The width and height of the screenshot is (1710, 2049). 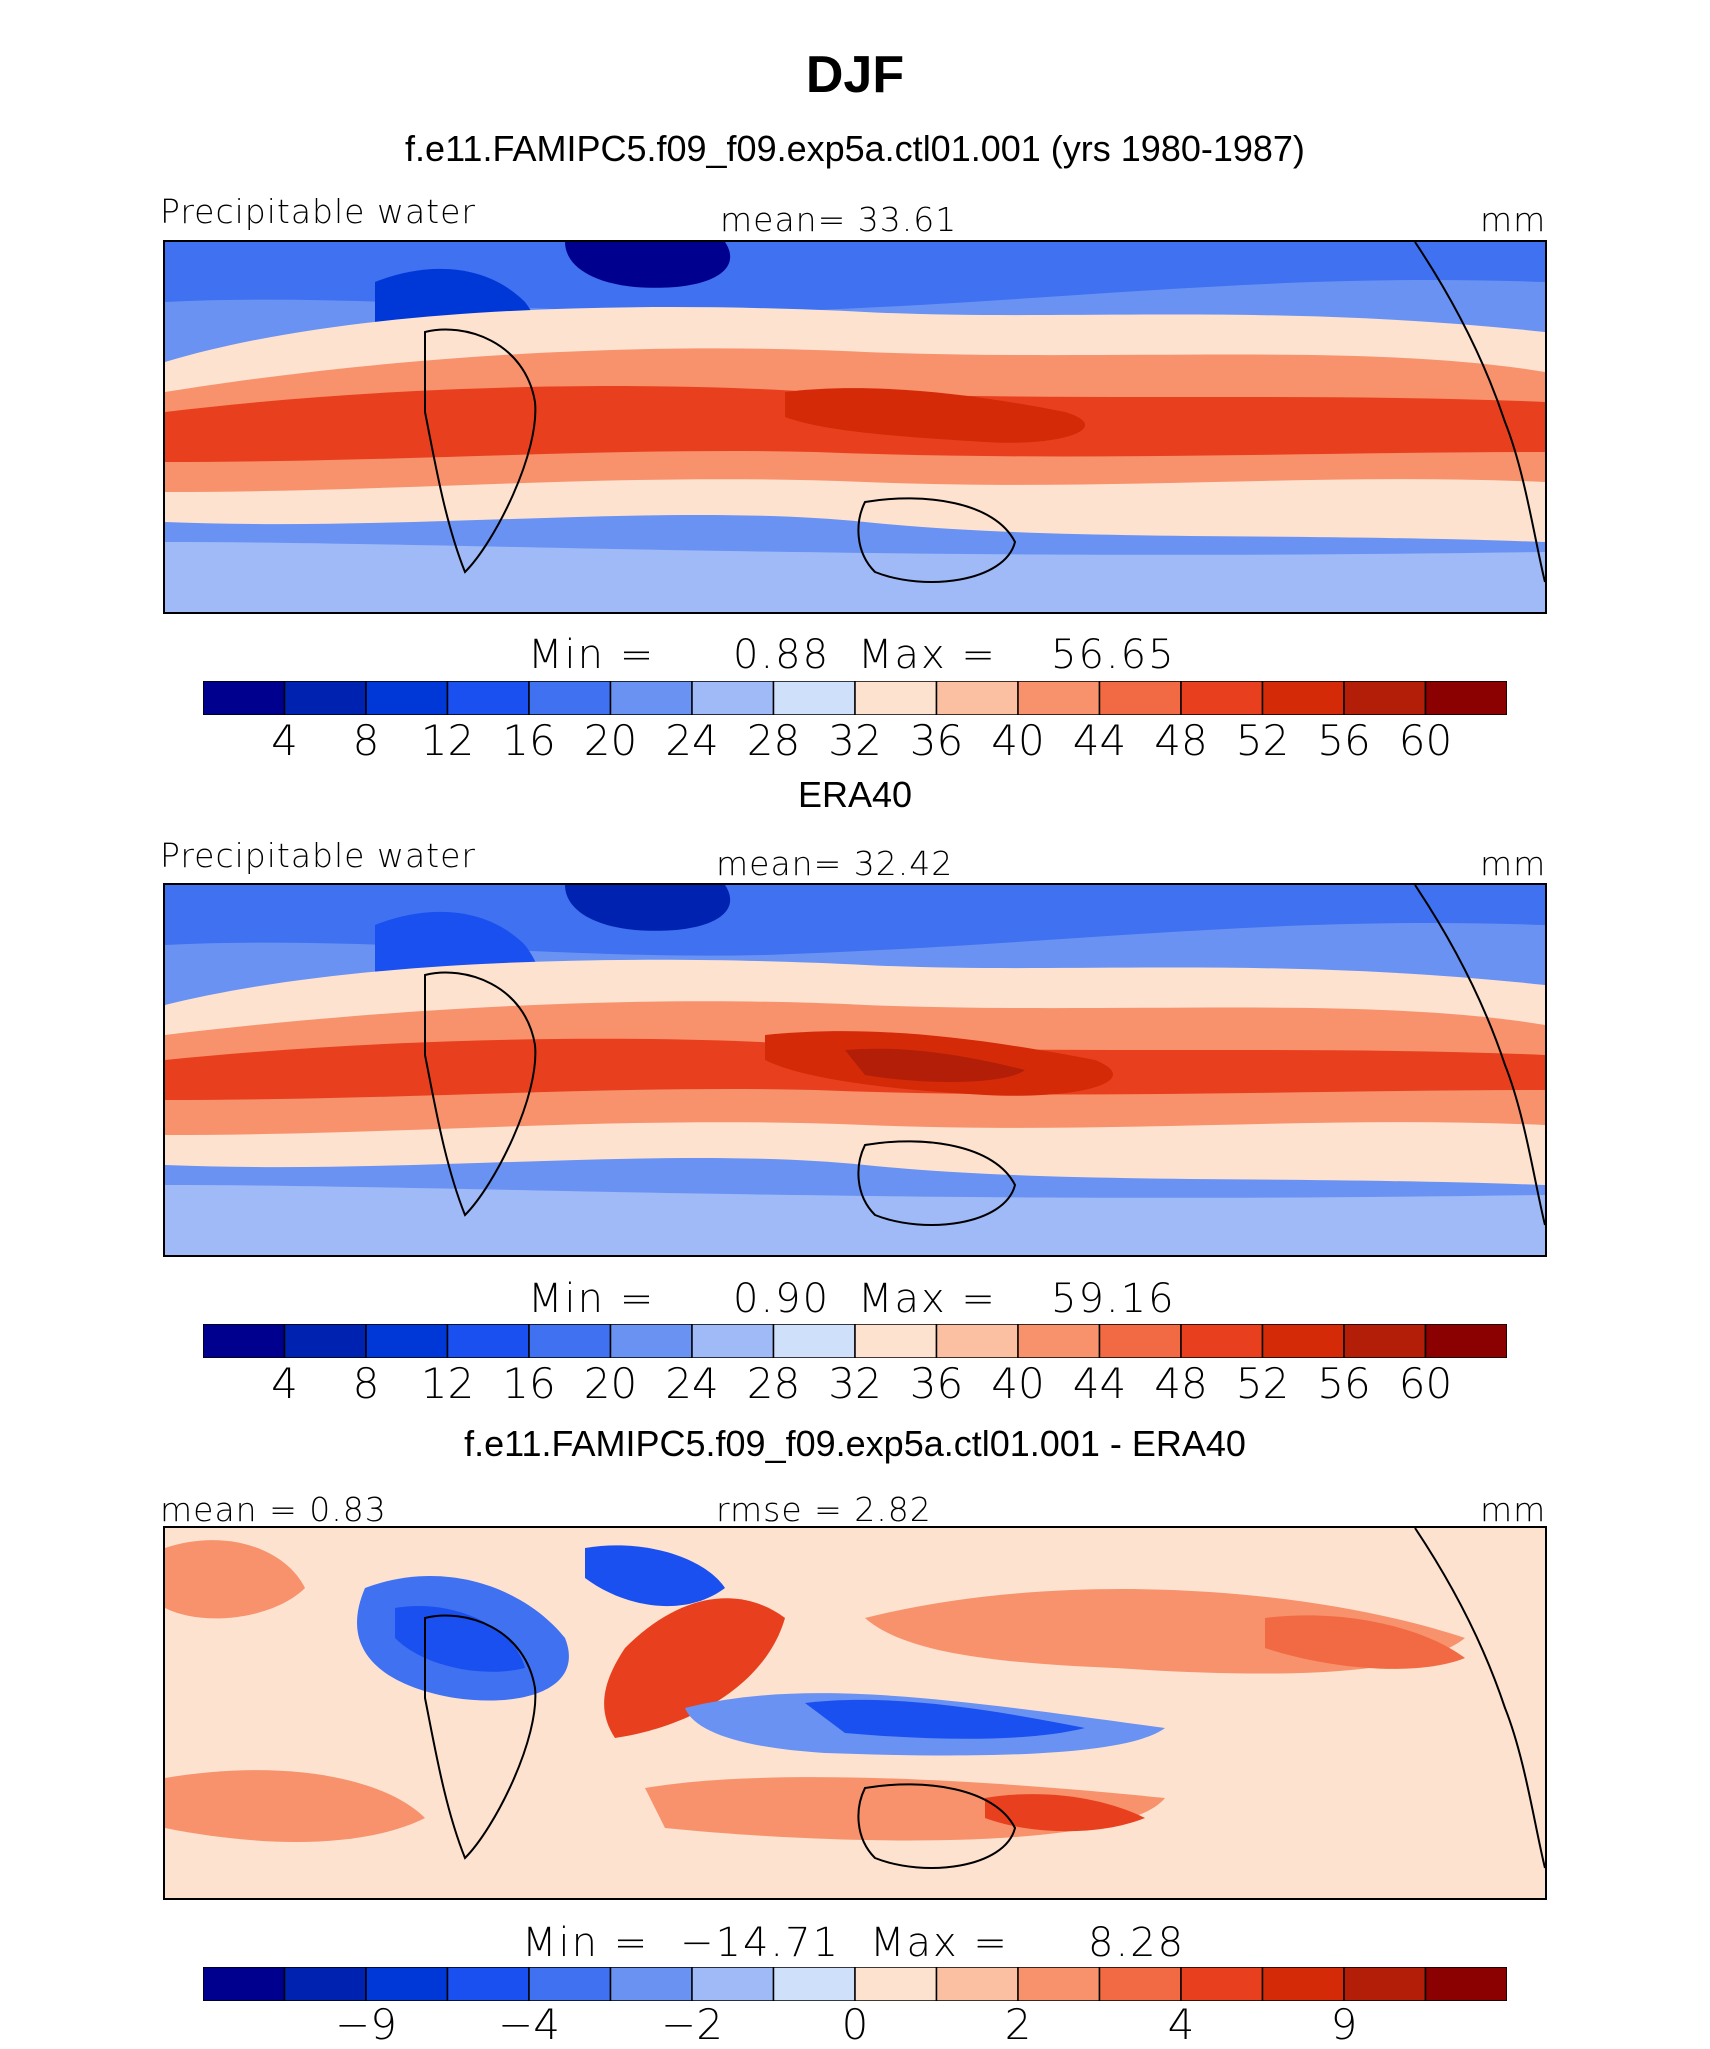 What do you see at coordinates (480, 1094) in the screenshot?
I see `panel-2-africa-outline` at bounding box center [480, 1094].